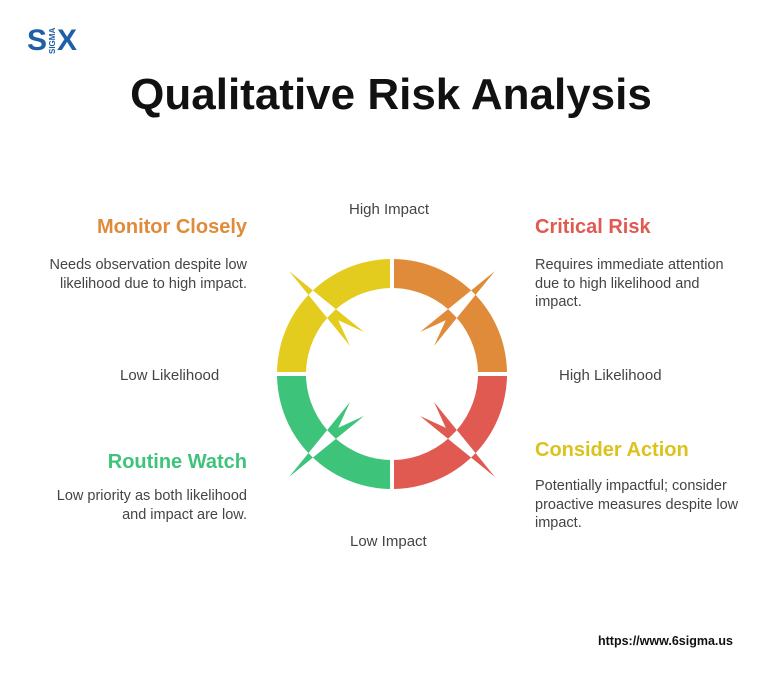  I want to click on risk-cycle-diagram, so click(392, 374).